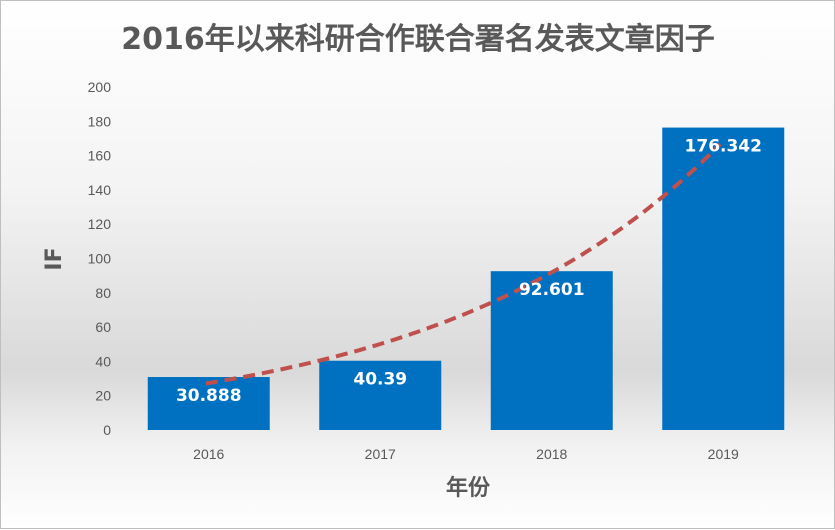 The image size is (835, 530). What do you see at coordinates (208, 454) in the screenshot?
I see `x-tick-label: 2016` at bounding box center [208, 454].